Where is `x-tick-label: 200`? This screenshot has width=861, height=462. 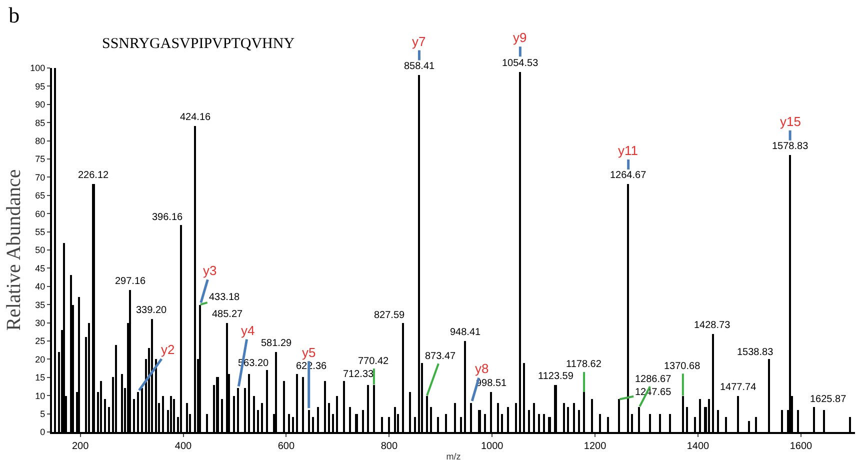 x-tick-label: 200 is located at coordinates (81, 446).